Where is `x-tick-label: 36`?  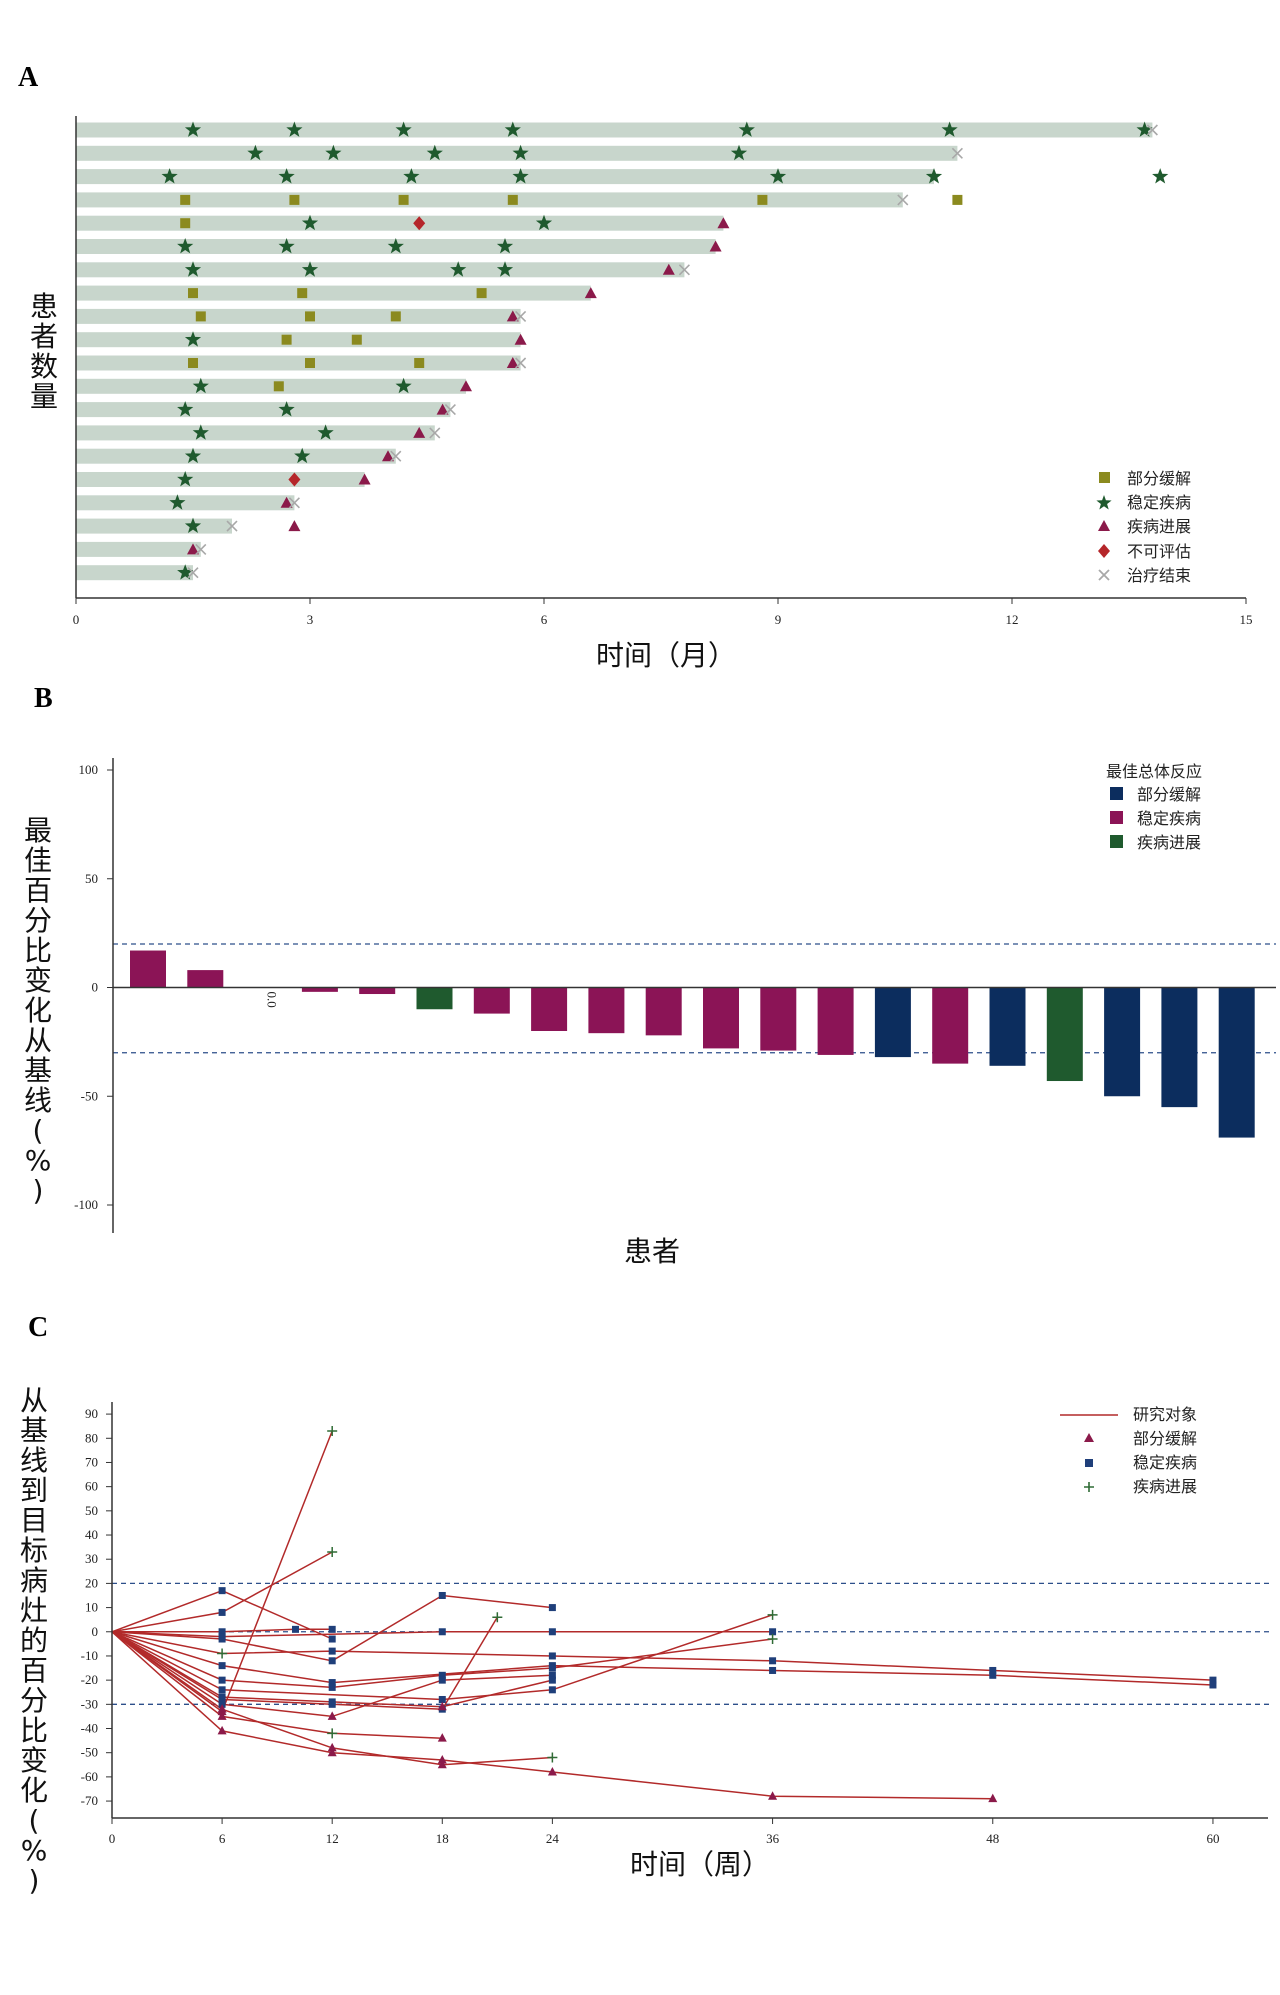 x-tick-label: 36 is located at coordinates (773, 1838).